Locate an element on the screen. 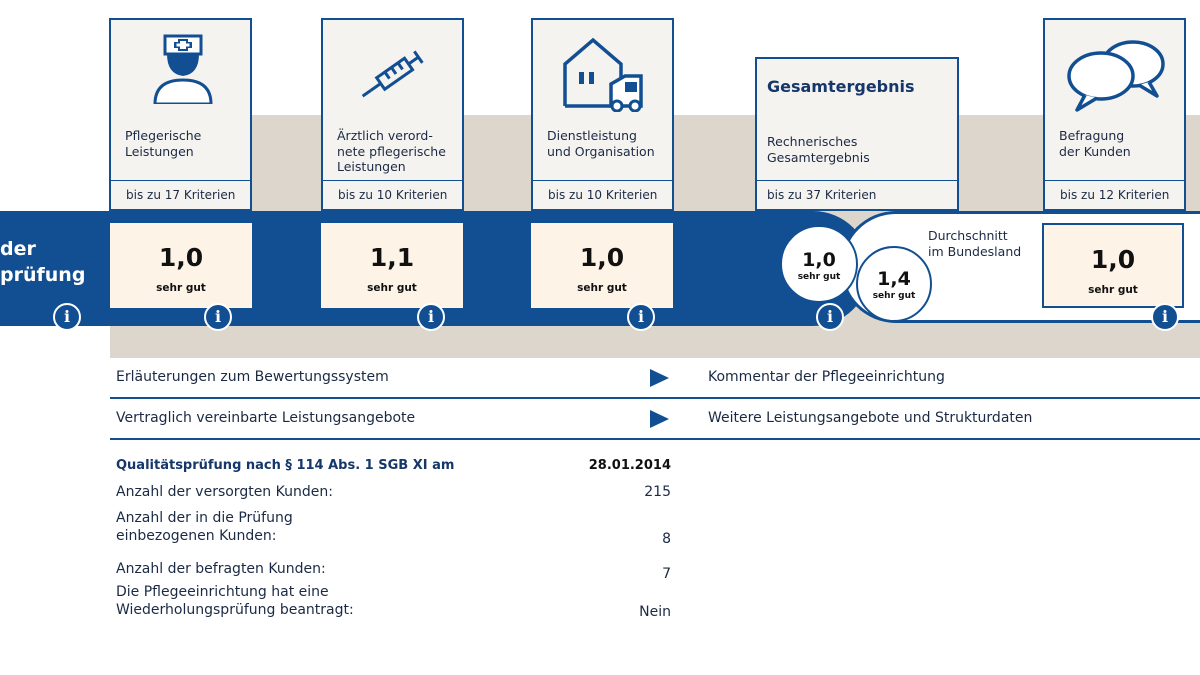 Image resolution: width=1200 pixels, height=675 pixels. category-title-line: nete pflegerische is located at coordinates (391, 151).